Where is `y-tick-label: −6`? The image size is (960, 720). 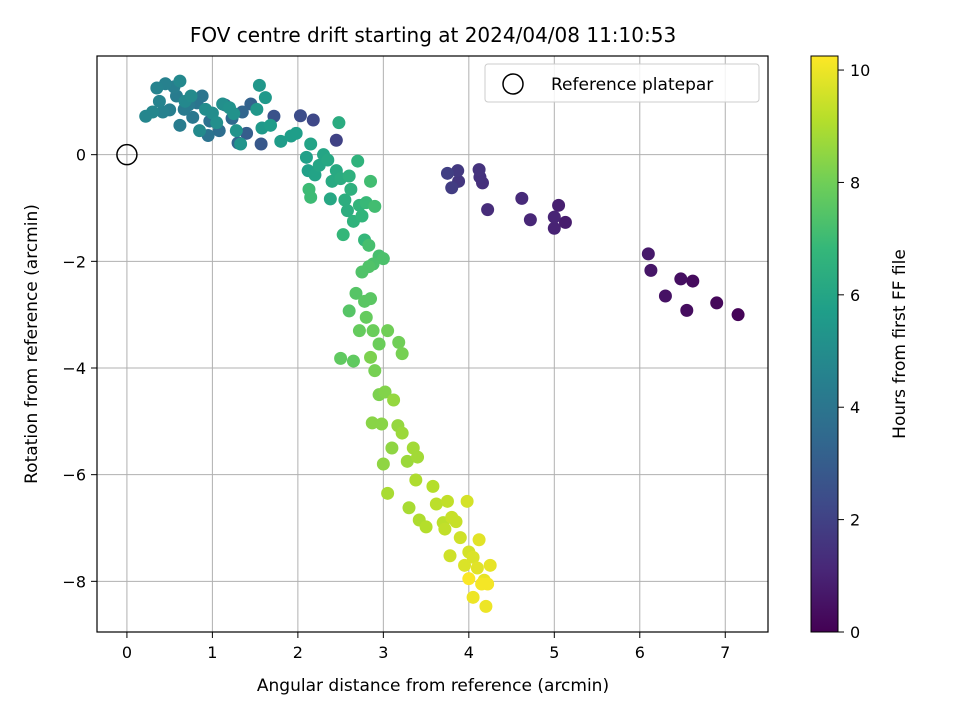 y-tick-label: −6 is located at coordinates (74, 475).